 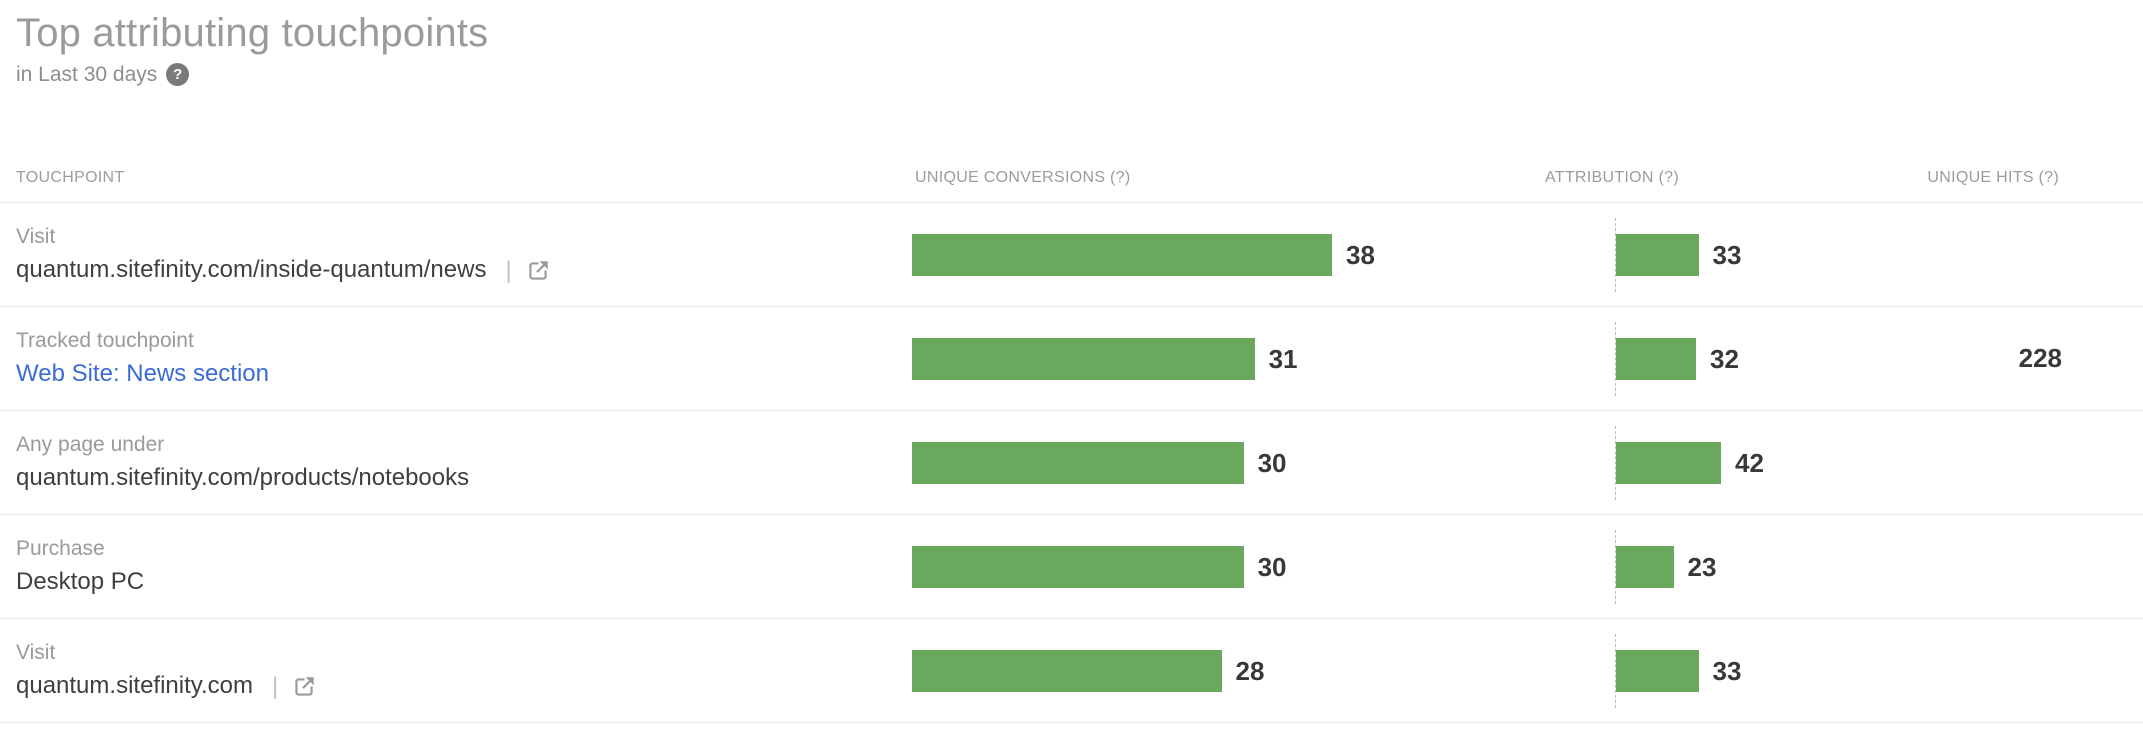 I want to click on touchpoint-name: quantum.sitefinity.com, so click(x=134, y=686).